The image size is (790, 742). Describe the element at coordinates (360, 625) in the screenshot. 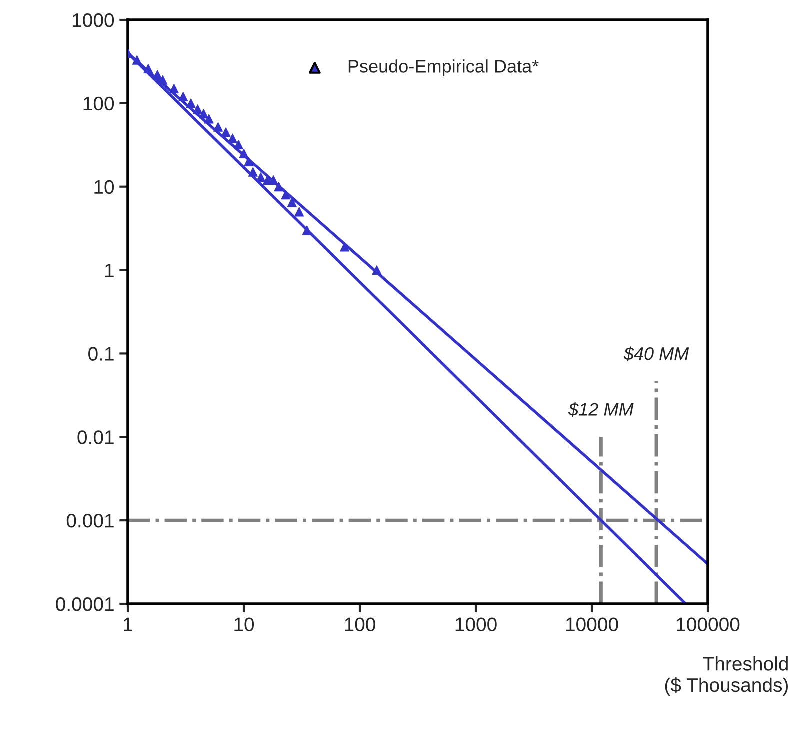

I see `x-tick-label: 100` at that location.